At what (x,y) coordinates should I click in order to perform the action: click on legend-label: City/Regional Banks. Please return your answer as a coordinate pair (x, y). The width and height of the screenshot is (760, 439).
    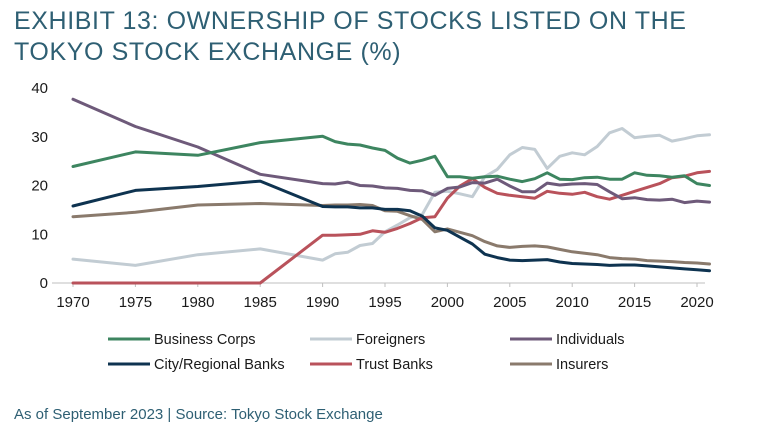
    Looking at the image, I should click on (219, 365).